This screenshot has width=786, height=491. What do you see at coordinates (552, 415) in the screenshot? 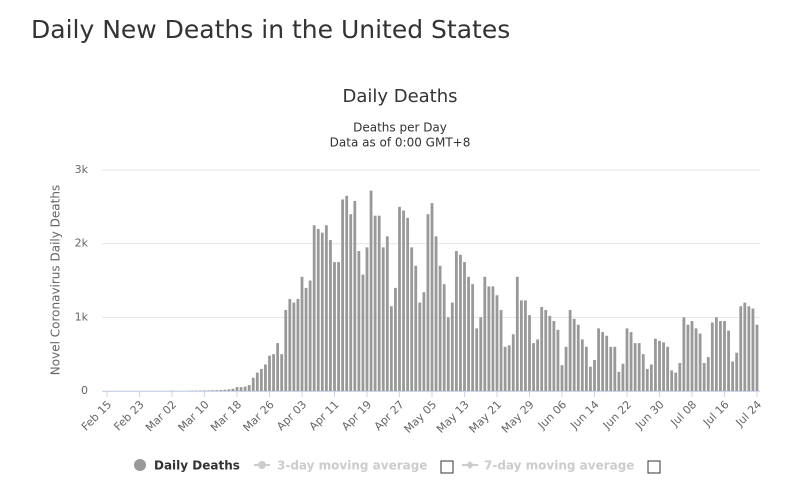
I see `x-tick-label: Jun 06` at bounding box center [552, 415].